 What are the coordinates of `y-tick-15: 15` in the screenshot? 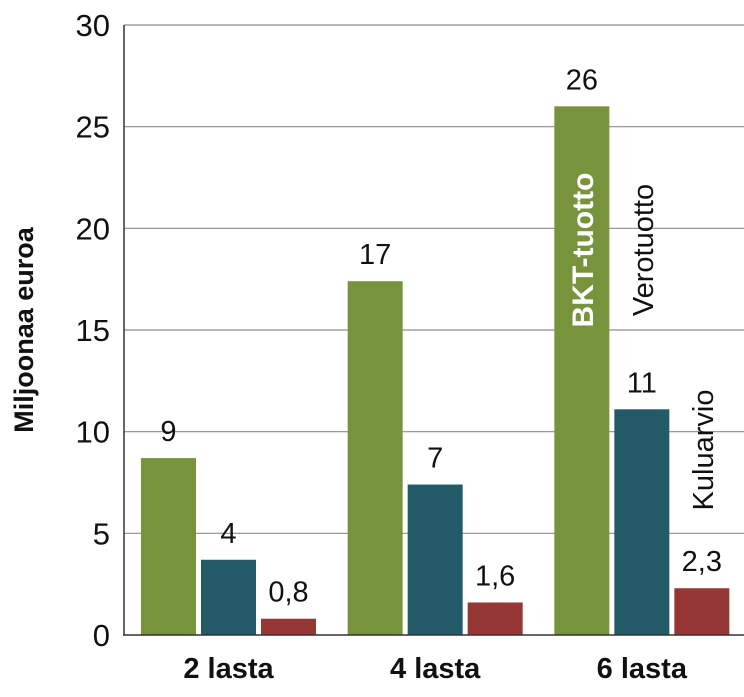 It's located at (93, 330).